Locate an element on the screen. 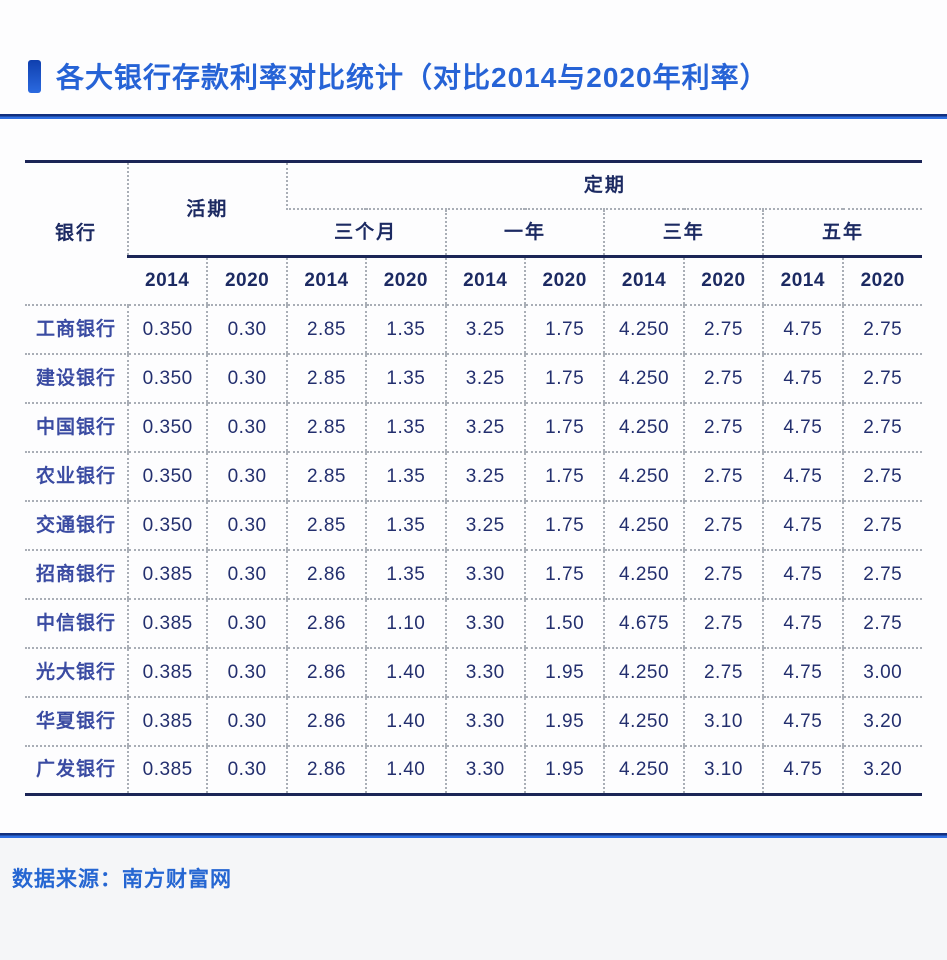 Image resolution: width=947 pixels, height=960 pixels. column-header-3year: 三年 is located at coordinates (683, 233).